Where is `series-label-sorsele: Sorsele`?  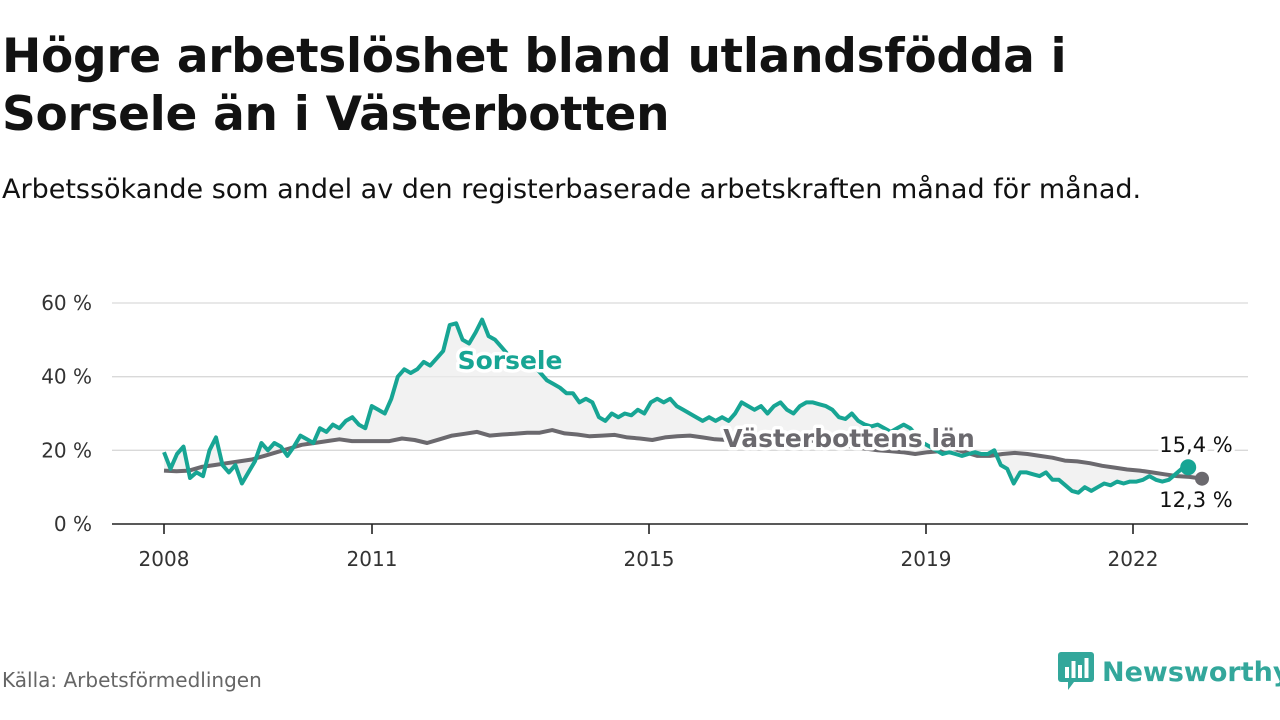
series-label-sorsele: Sorsele is located at coordinates (510, 360).